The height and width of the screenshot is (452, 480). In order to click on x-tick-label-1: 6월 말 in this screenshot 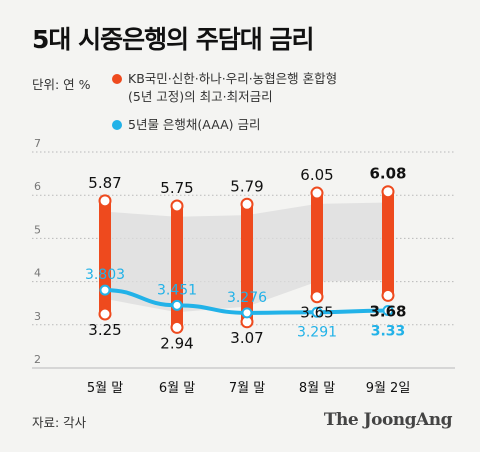, I will do `click(177, 388)`.